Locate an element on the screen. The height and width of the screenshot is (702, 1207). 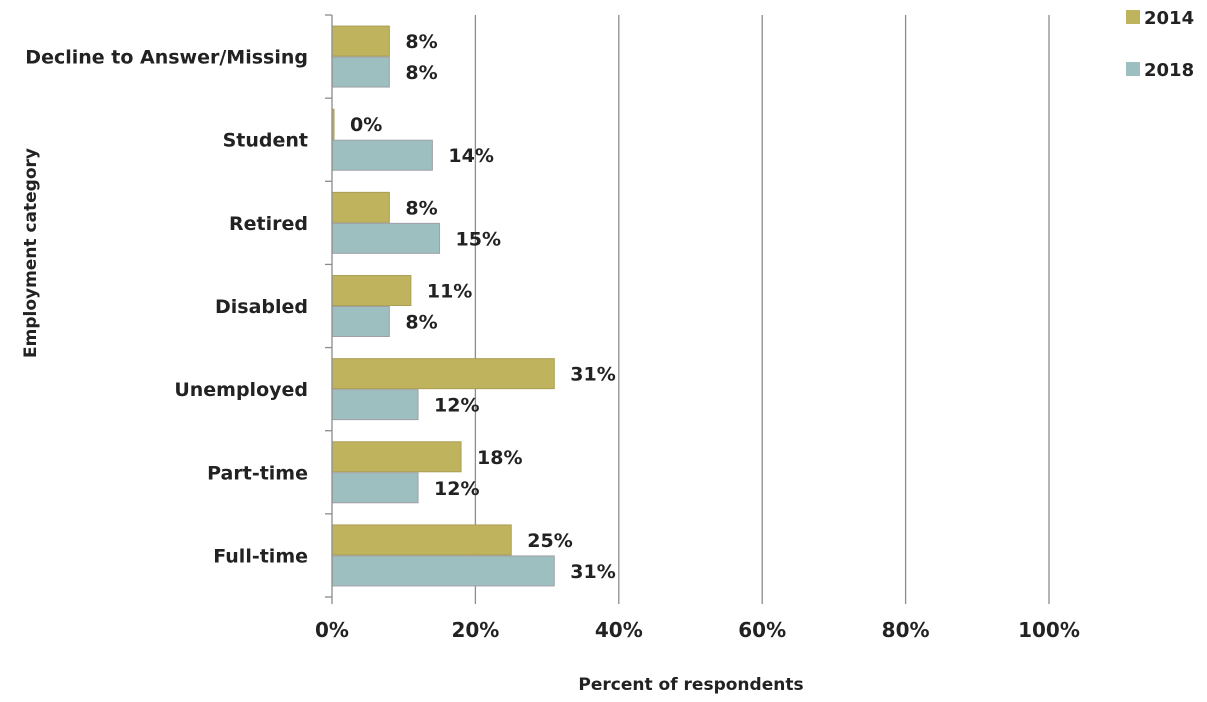
category-label: Full-time is located at coordinates (260, 556).